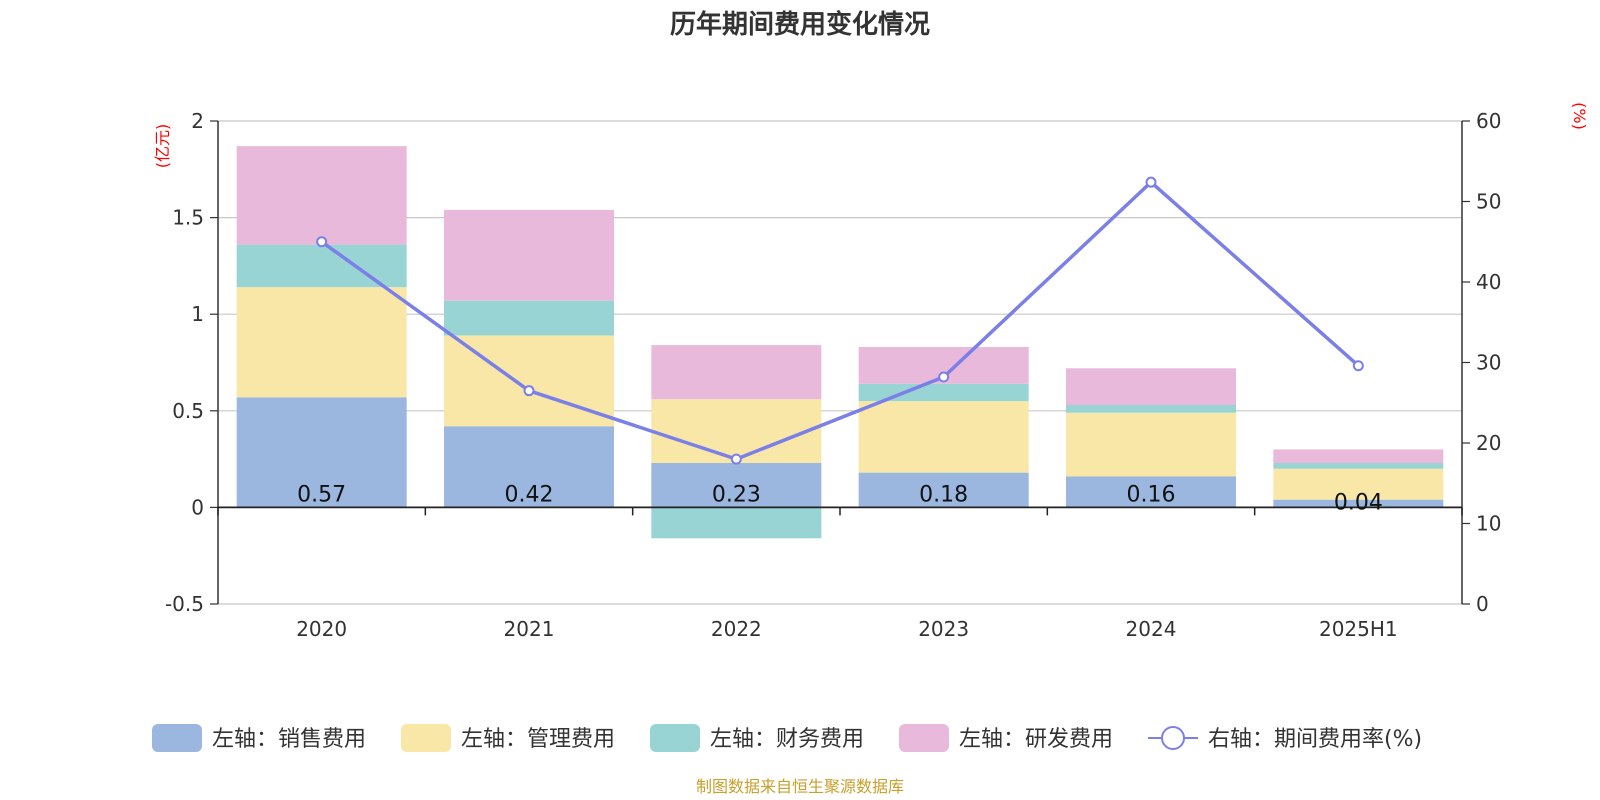 The width and height of the screenshot is (1600, 800). I want to click on legend-line-marker, so click(1173, 738).